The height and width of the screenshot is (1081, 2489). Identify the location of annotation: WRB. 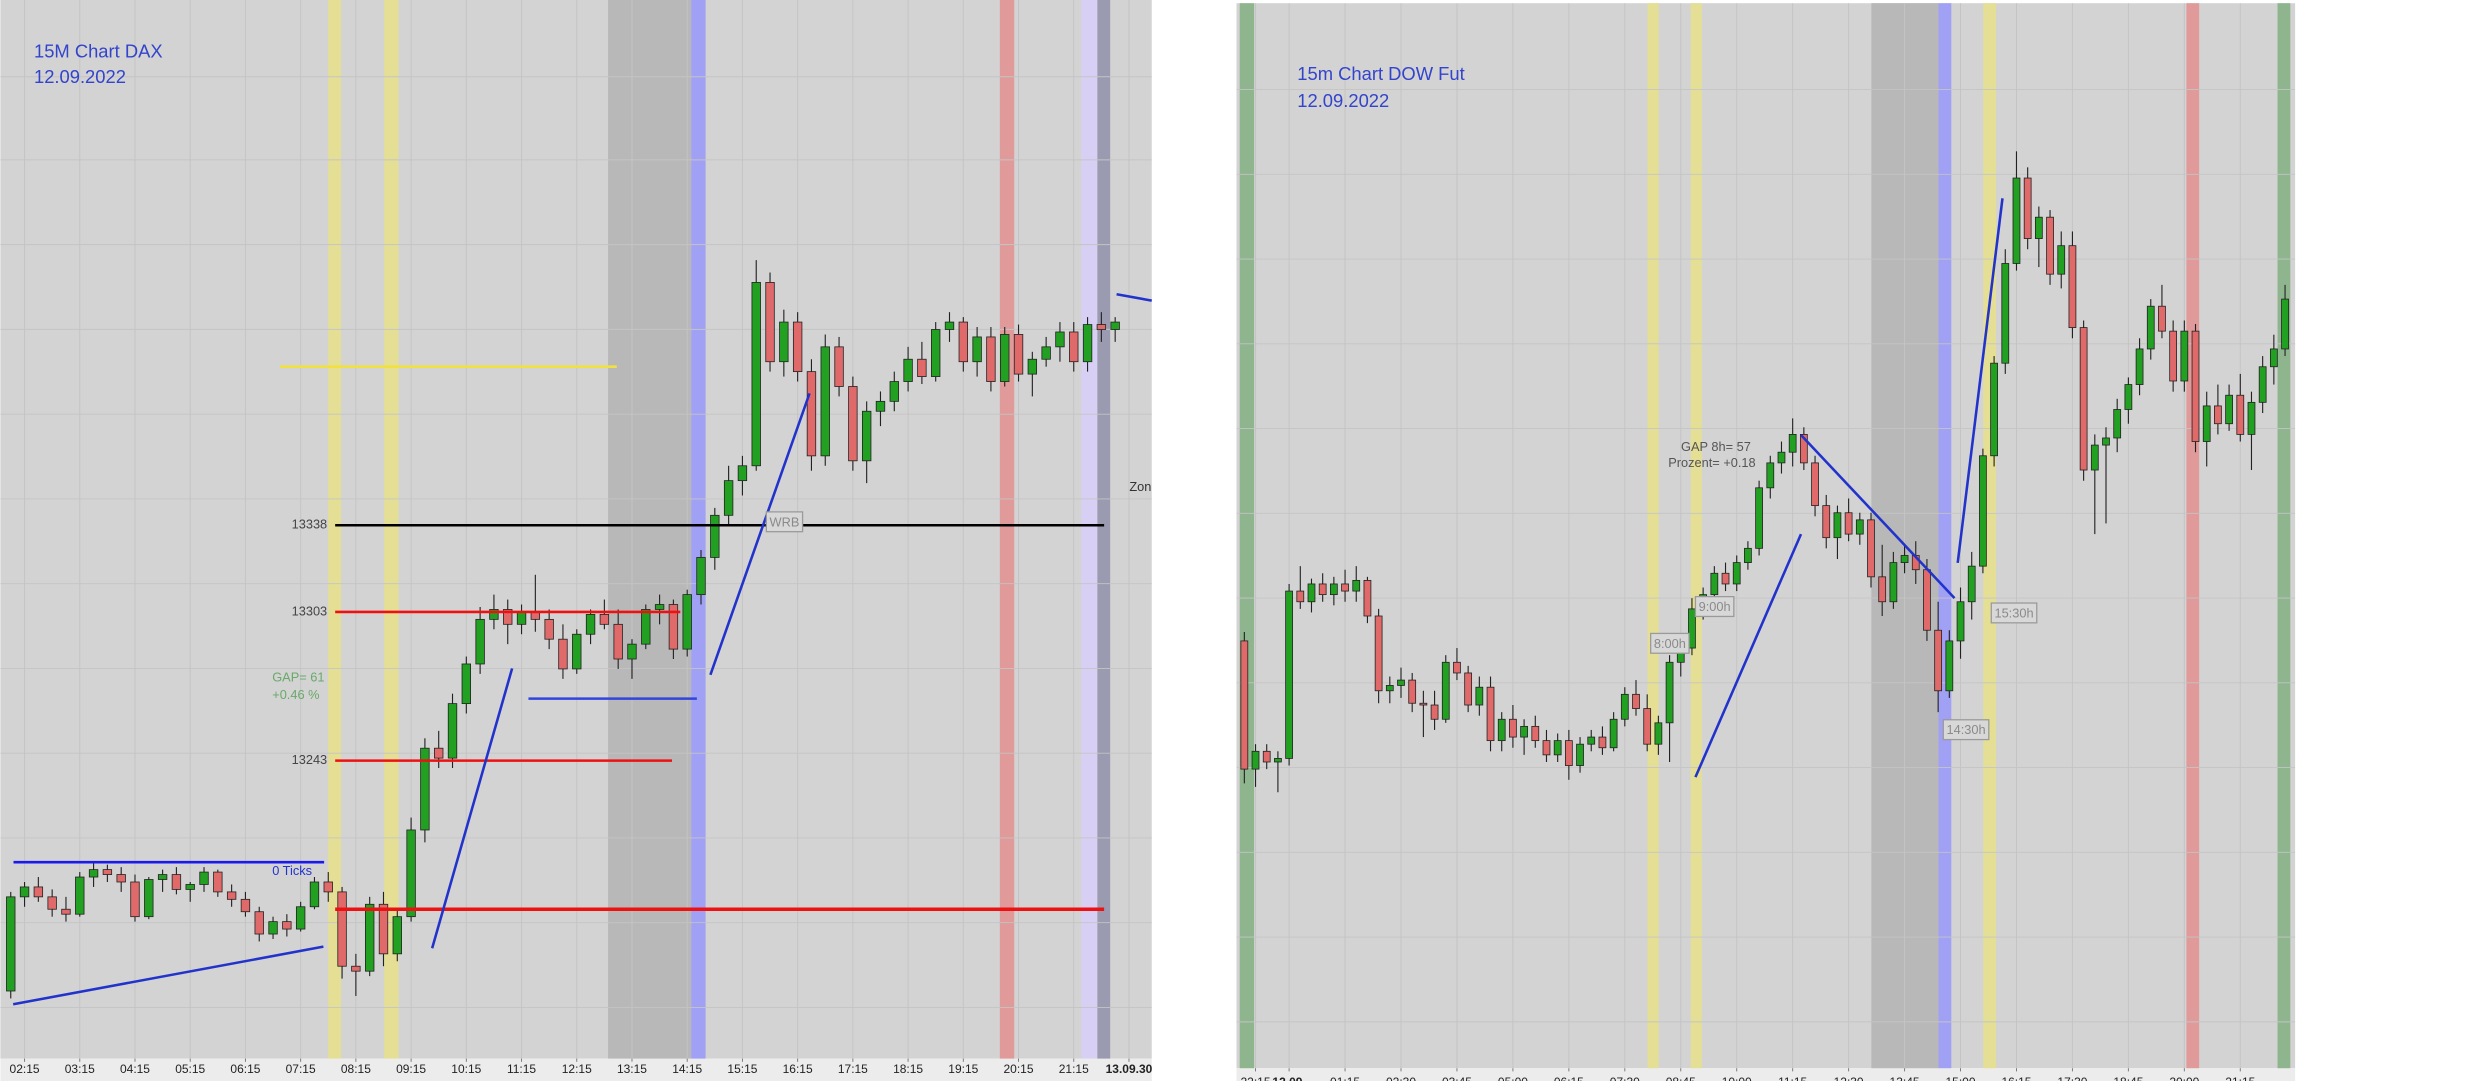
(785, 521).